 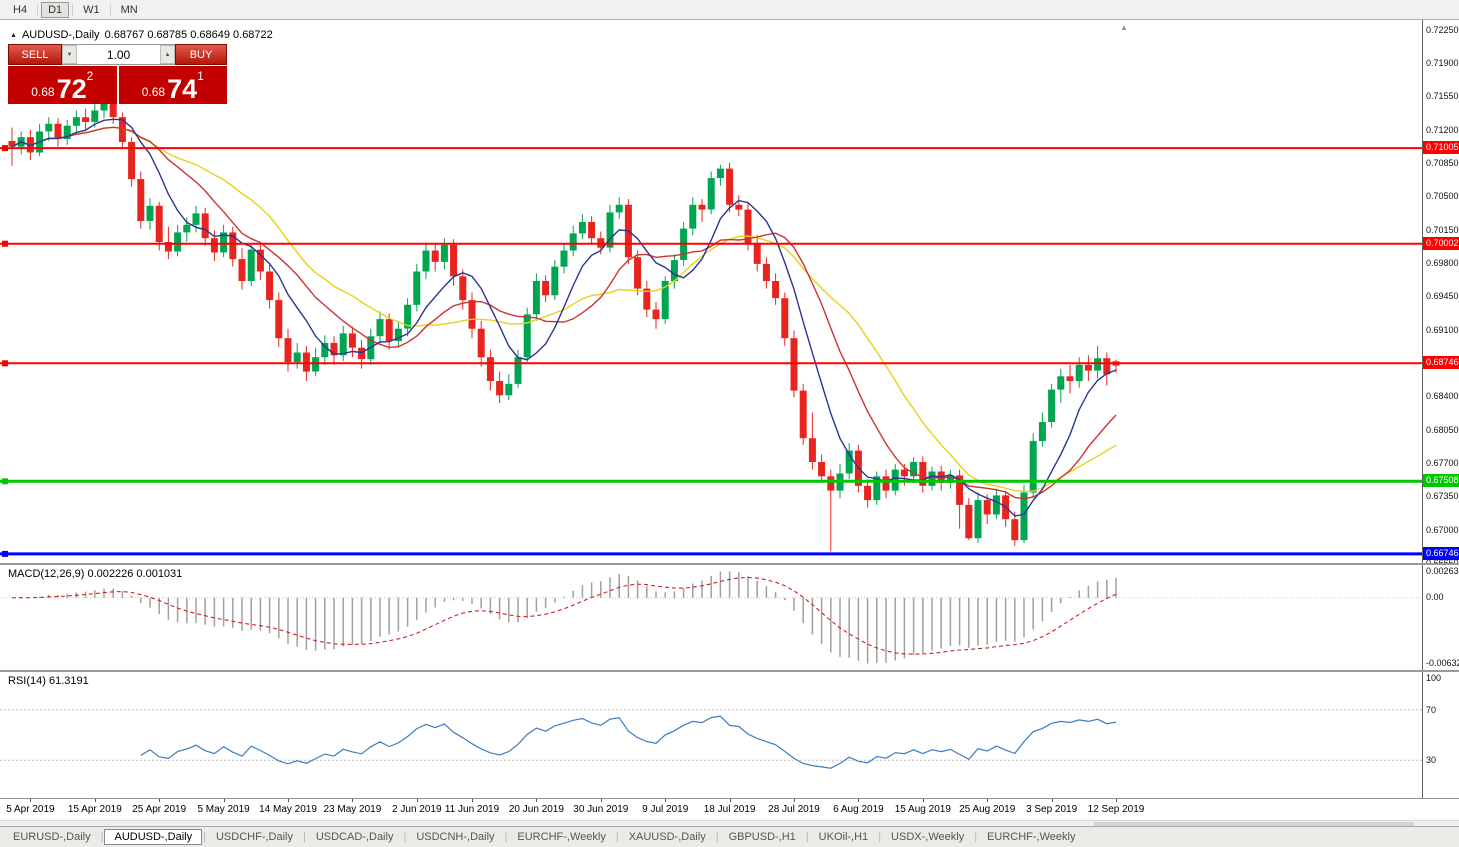 What do you see at coordinates (1441, 481) in the screenshot?
I see `price-level-badge: 0.67508` at bounding box center [1441, 481].